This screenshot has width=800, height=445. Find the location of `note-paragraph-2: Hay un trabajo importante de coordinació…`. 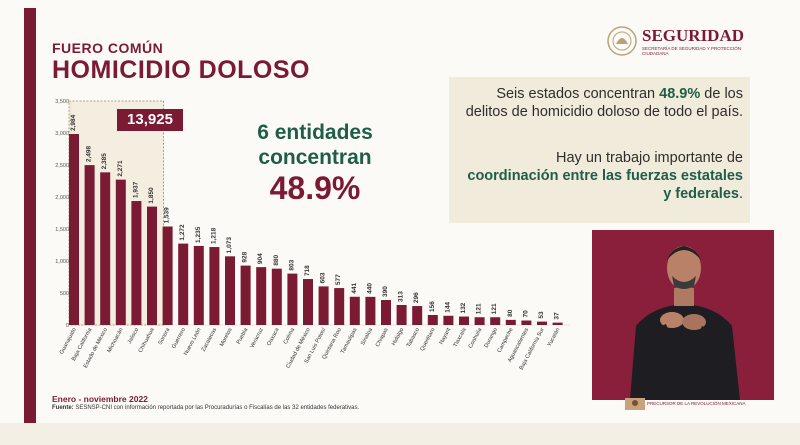

note-paragraph-2: Hay un trabajo importante de coordinació… is located at coordinates (604, 176).